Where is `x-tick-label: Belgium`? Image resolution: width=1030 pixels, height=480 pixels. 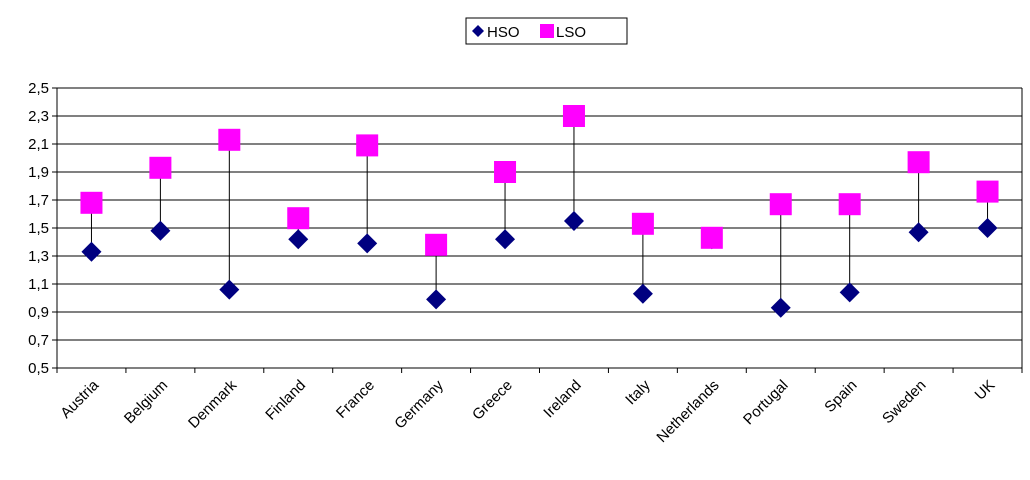
x-tick-label: Belgium is located at coordinates (146, 402).